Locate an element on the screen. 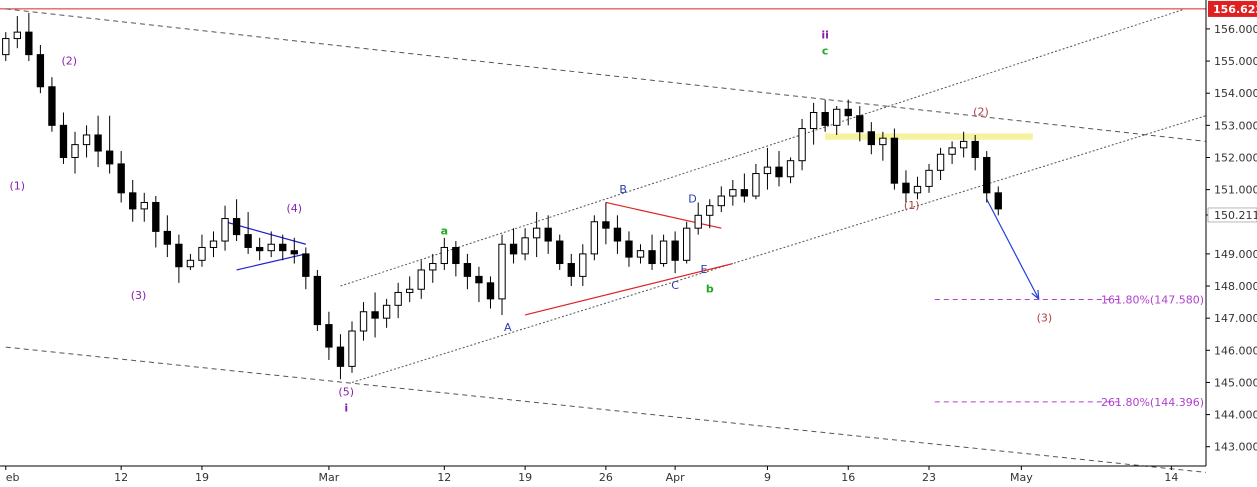  wave-ii-highlight-band is located at coordinates (929, 136).